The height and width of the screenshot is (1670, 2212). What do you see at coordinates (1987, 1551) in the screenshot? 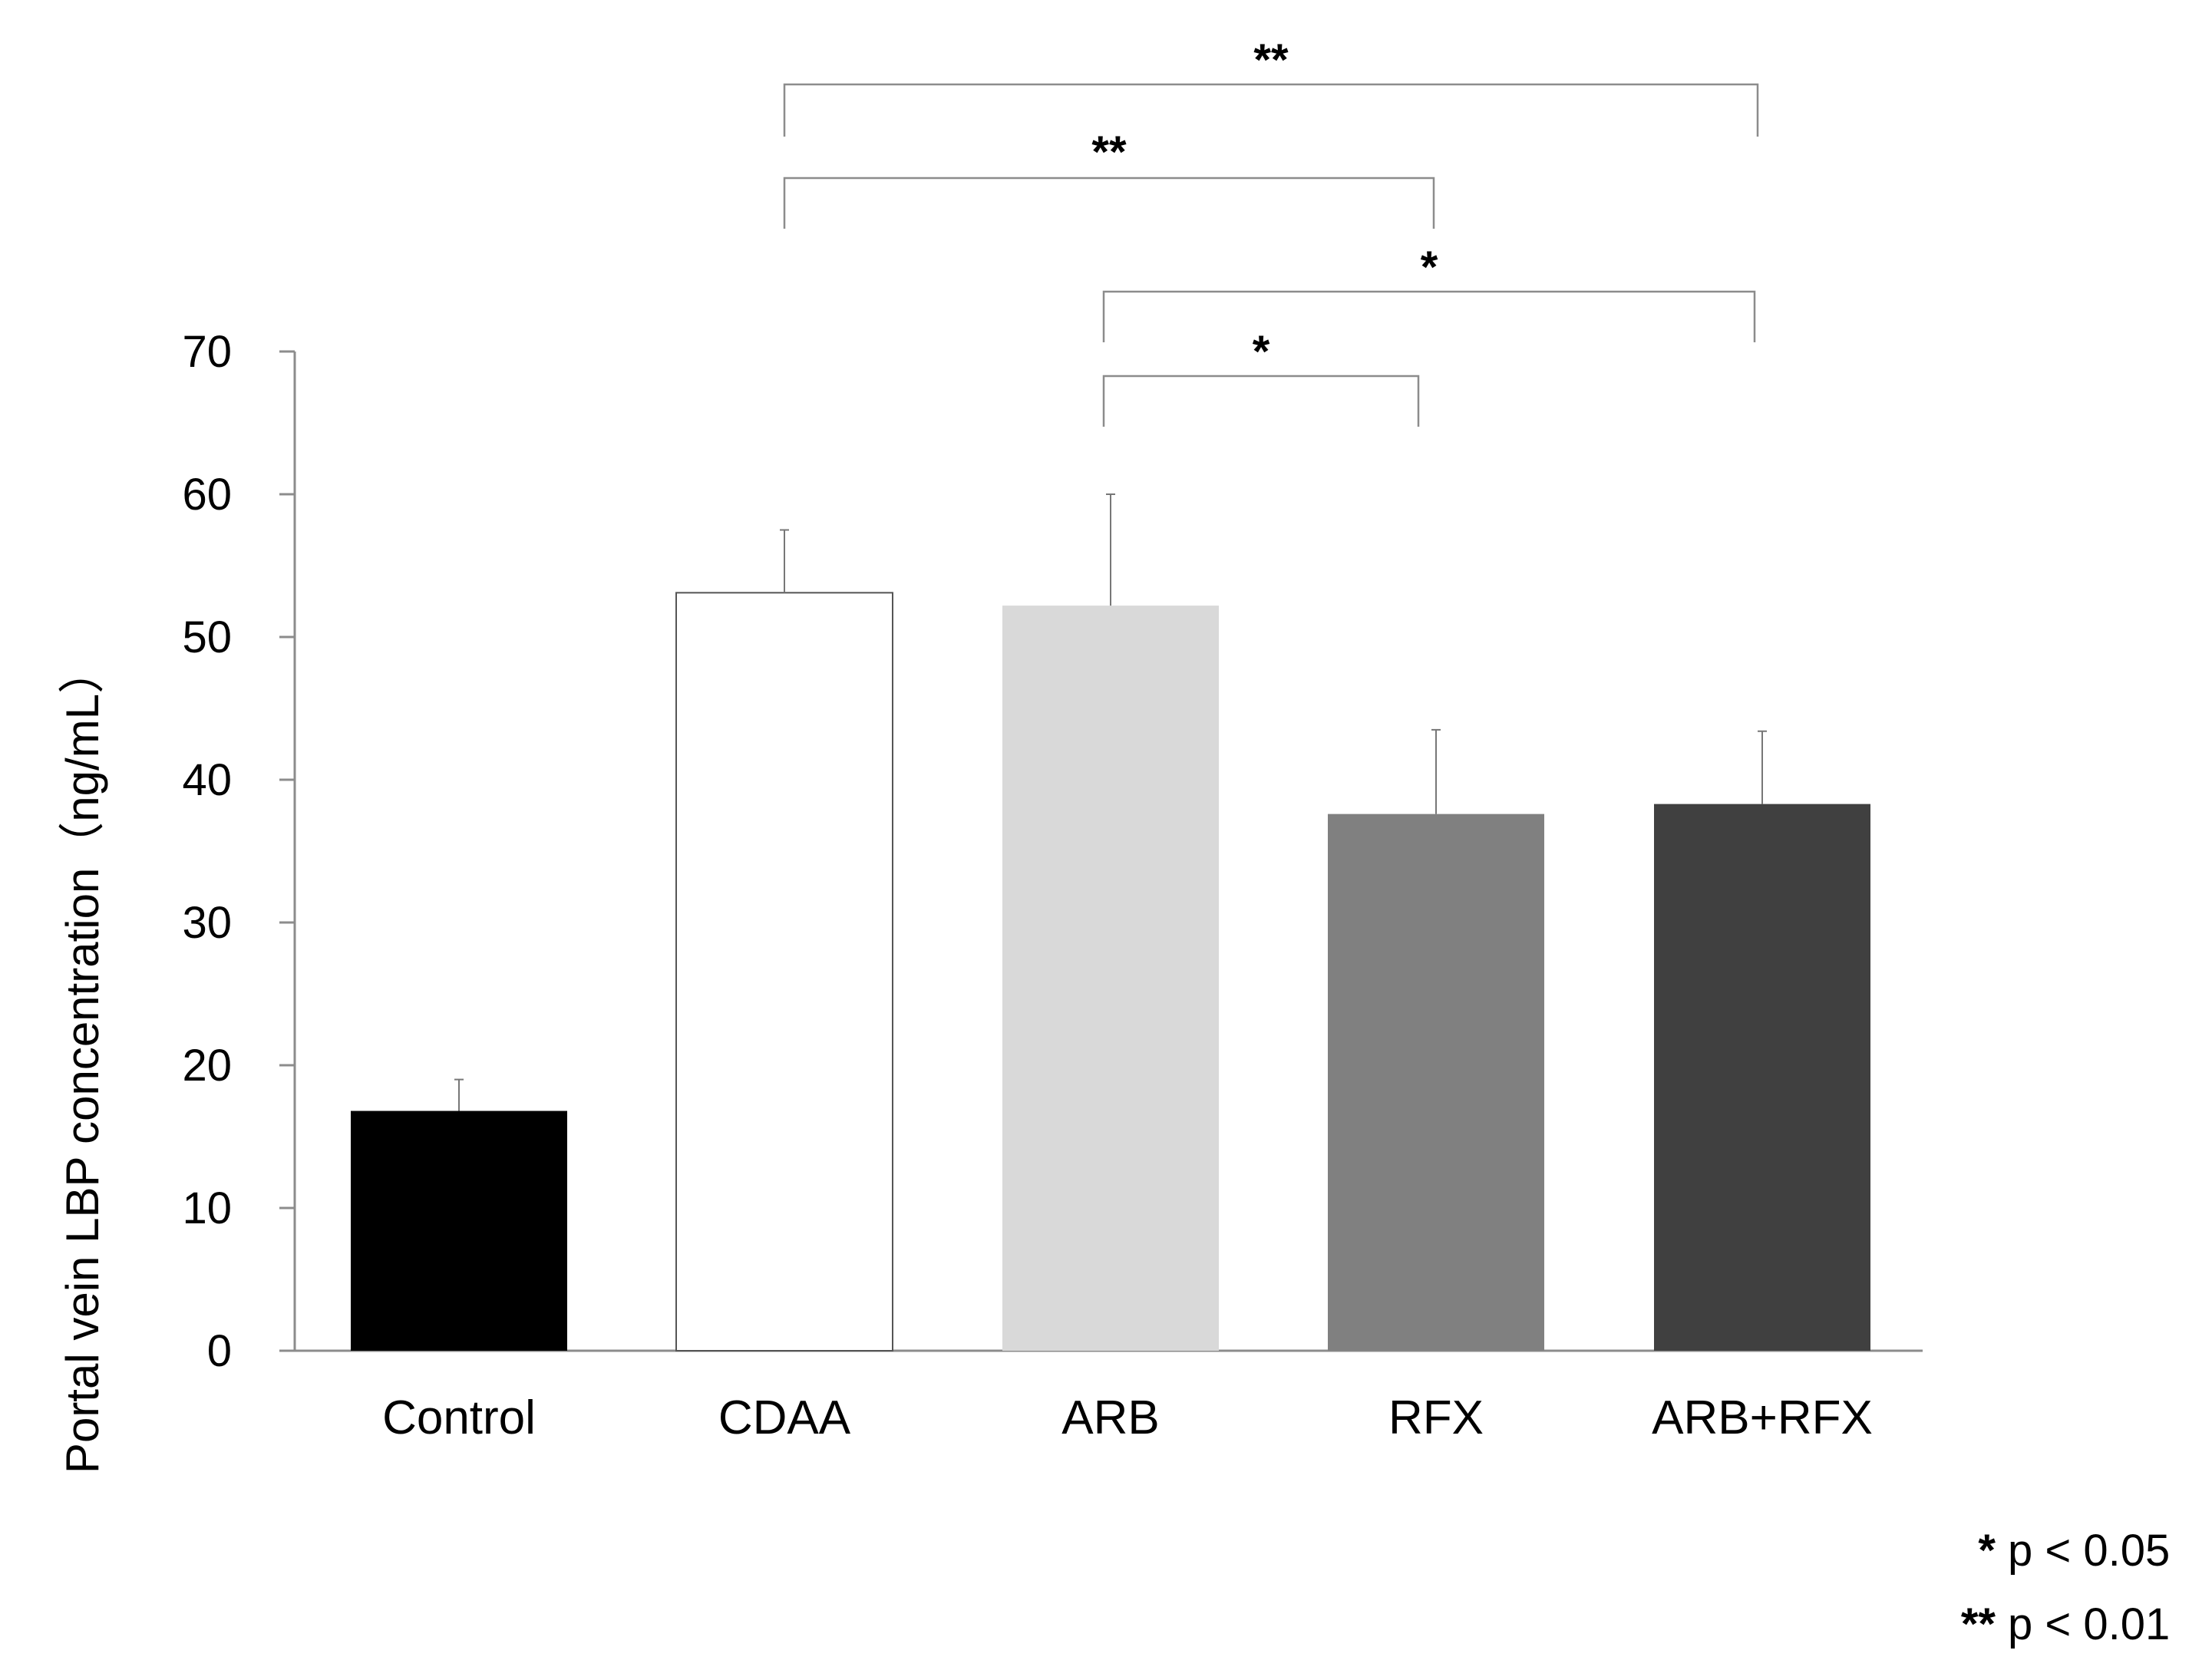
I see `legend-symbol: *` at bounding box center [1987, 1551].